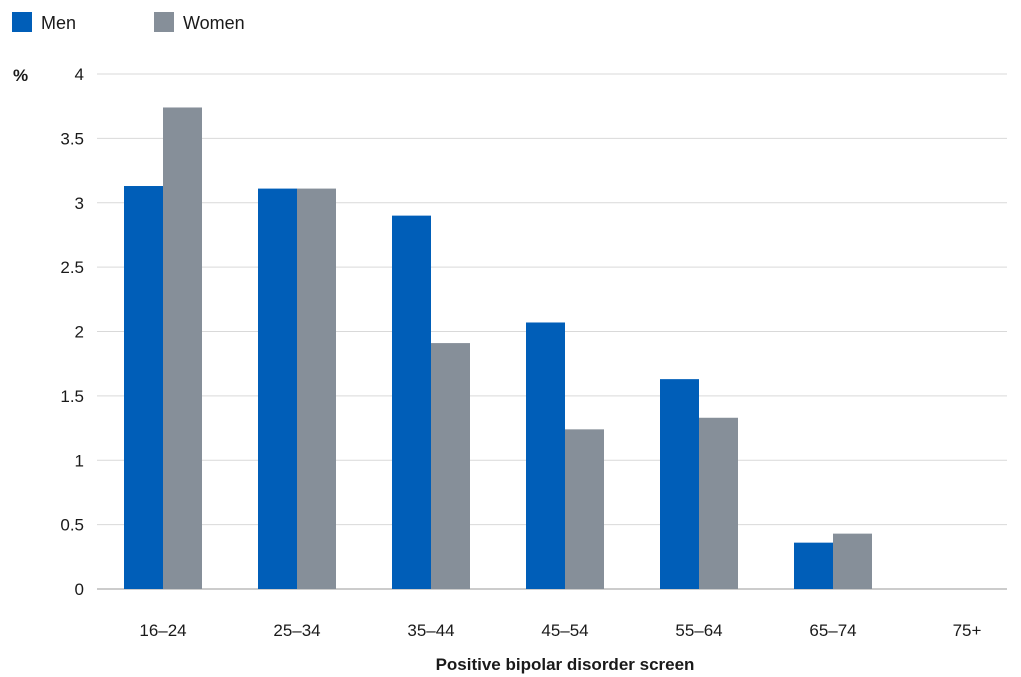 The image size is (1021, 677). Describe the element at coordinates (79, 460) in the screenshot. I see `y-tick-label: 1` at that location.